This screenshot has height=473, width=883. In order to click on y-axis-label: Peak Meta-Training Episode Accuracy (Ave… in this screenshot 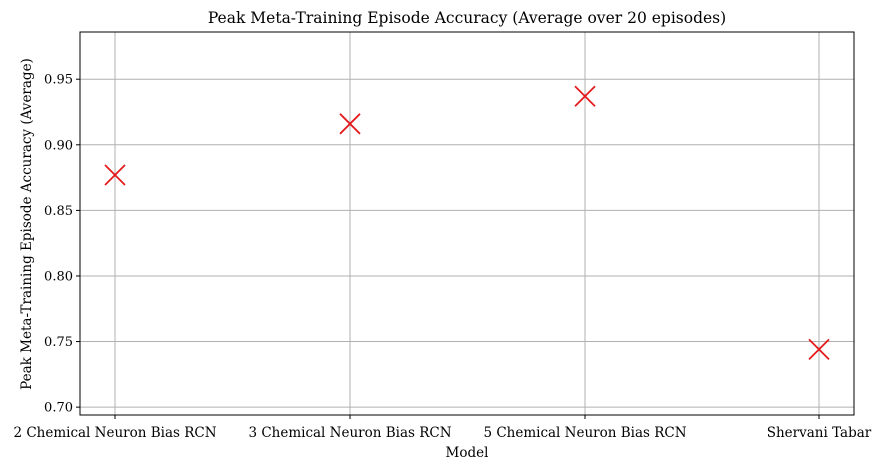, I will do `click(27, 224)`.